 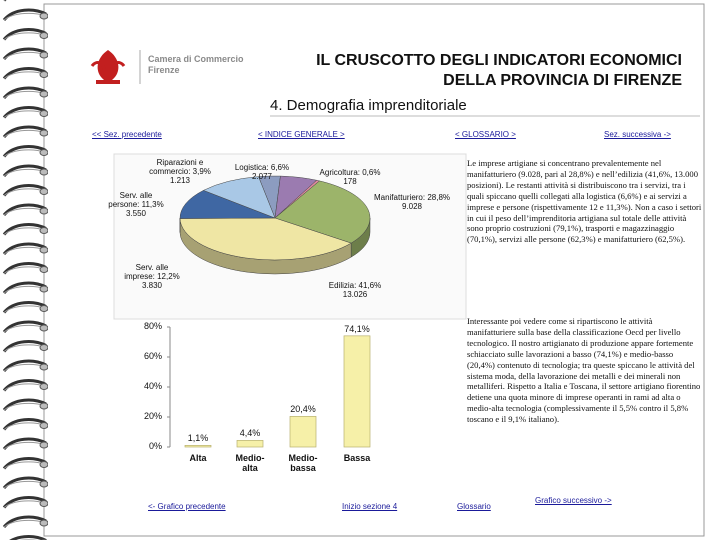 What do you see at coordinates (562, 80) in the screenshot?
I see `page-title: DELLA PROVINCIA DI FIRENZE` at bounding box center [562, 80].